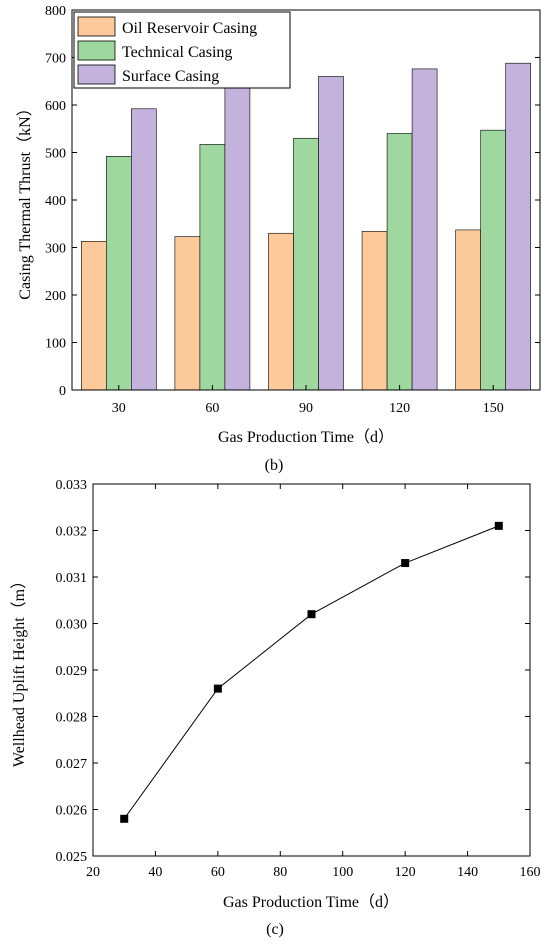 The image size is (550, 945). I want to click on bar-y-tick-label: 400, so click(55, 201).